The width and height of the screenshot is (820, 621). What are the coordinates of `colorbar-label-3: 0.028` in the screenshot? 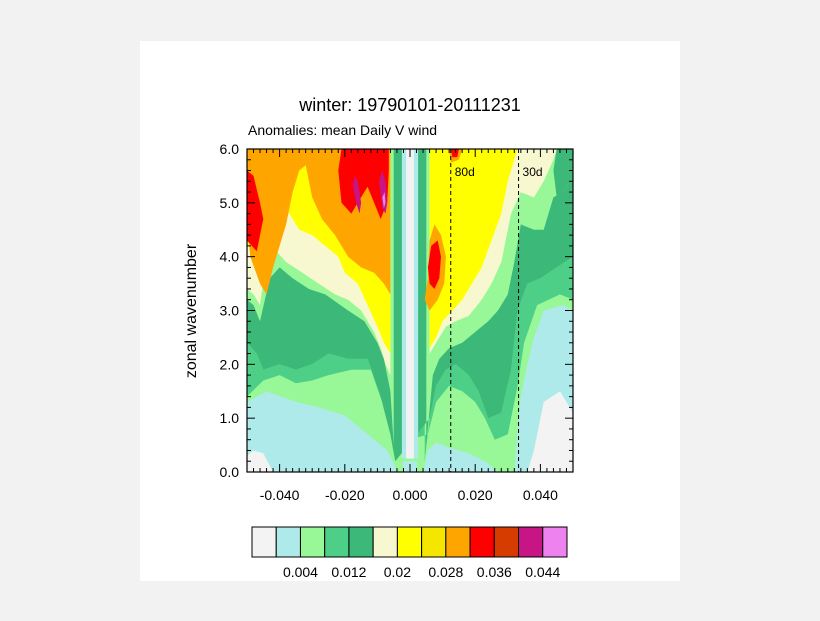 It's located at (445, 572).